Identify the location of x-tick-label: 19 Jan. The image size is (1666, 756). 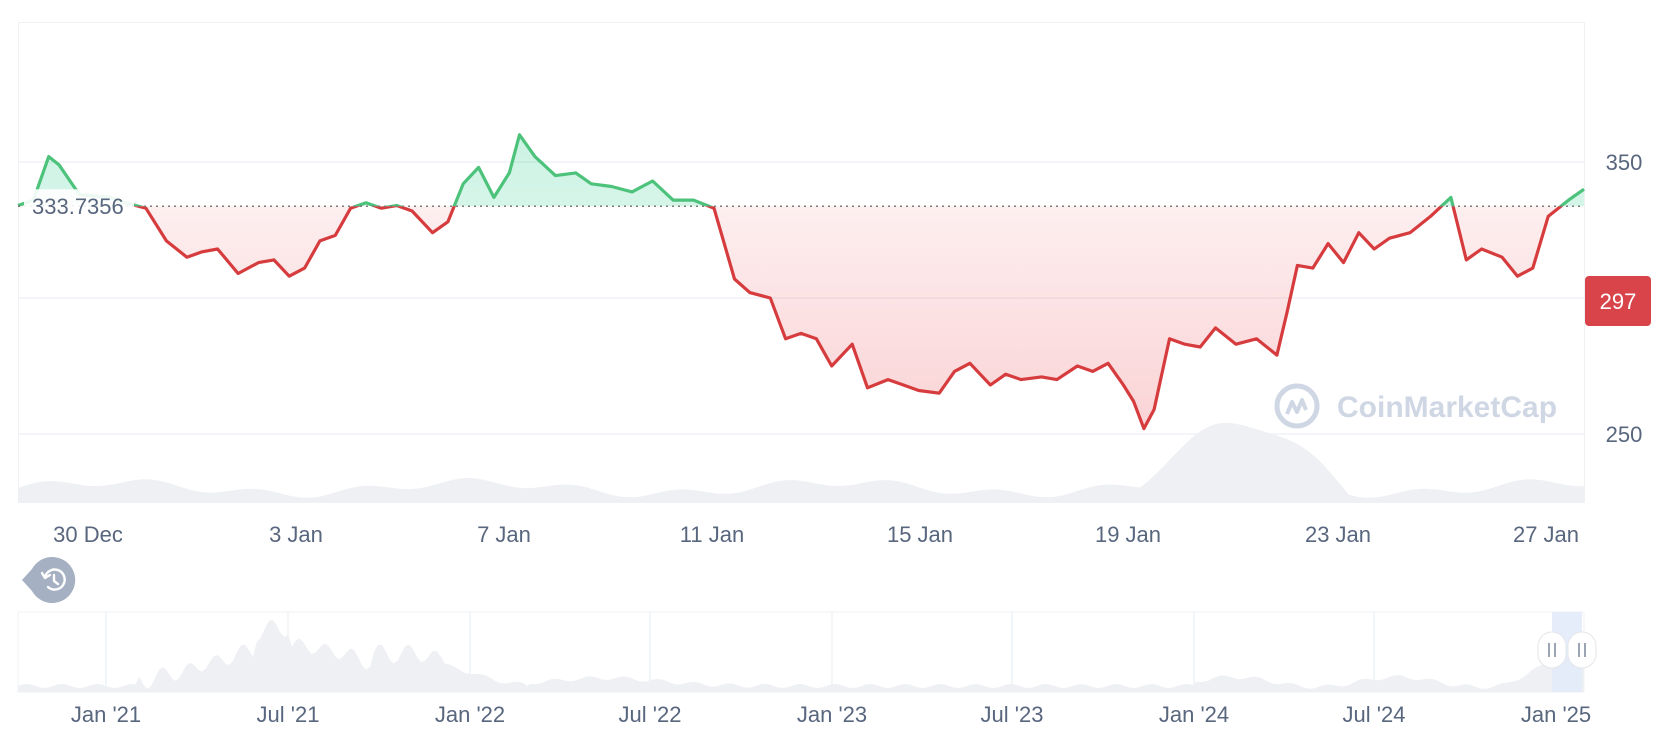
(1128, 534).